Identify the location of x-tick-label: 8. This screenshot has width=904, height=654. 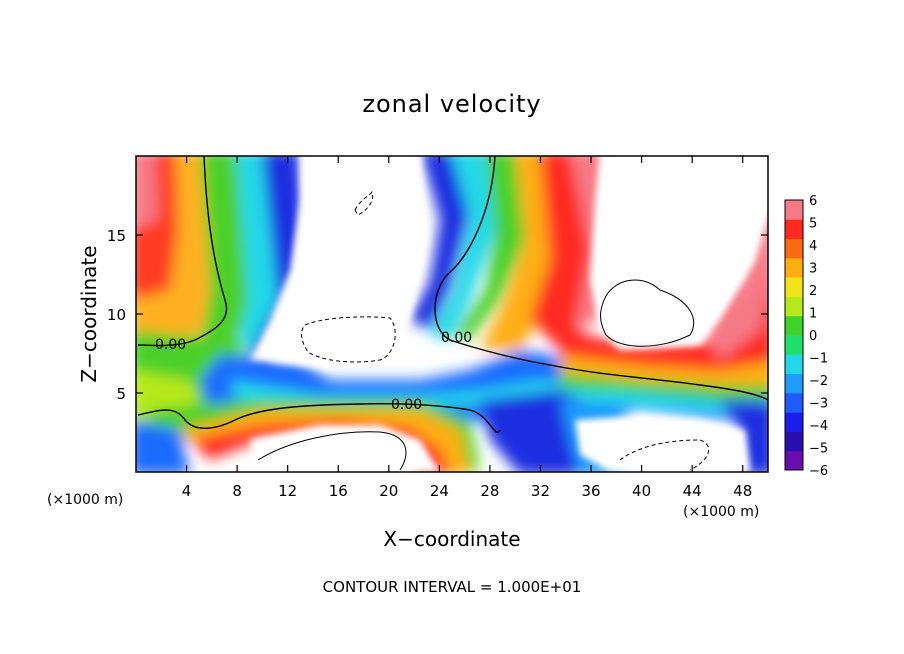
(237, 491).